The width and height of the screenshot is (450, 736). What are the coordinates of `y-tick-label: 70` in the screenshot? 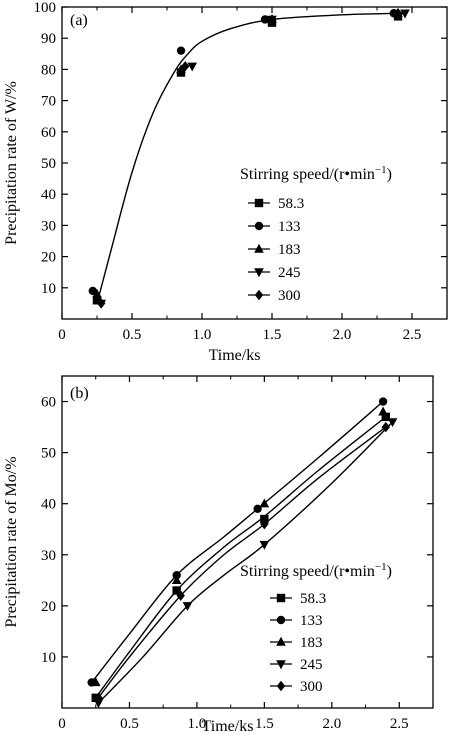 It's located at (48, 102).